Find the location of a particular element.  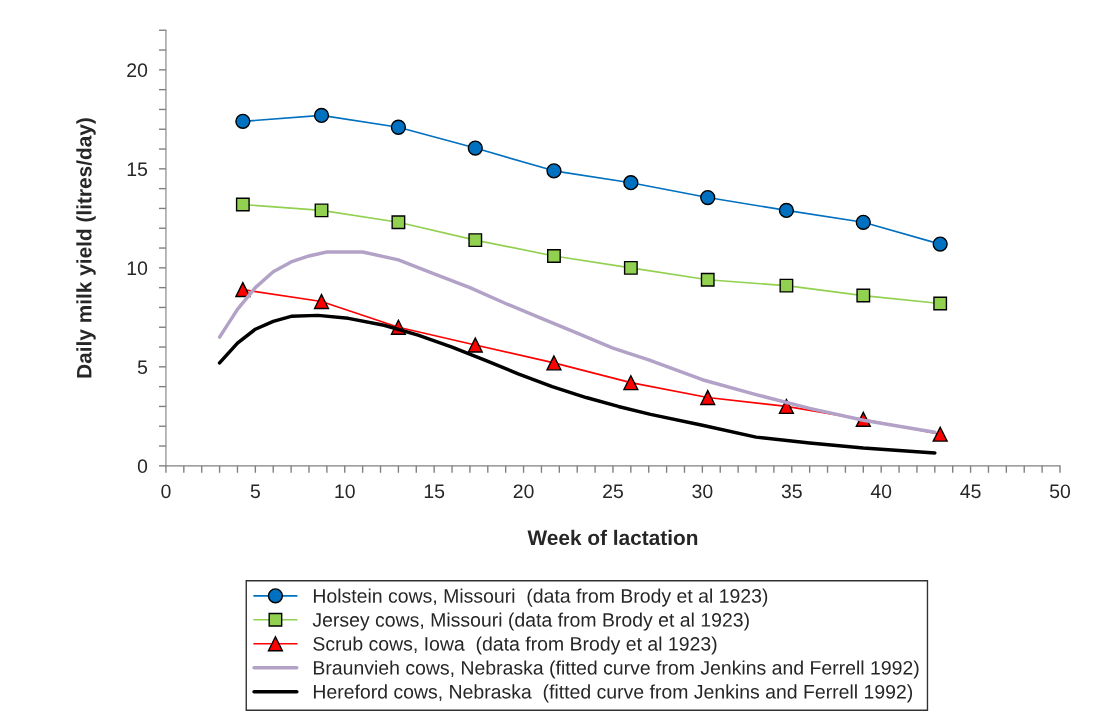

x-tick-label: 40 is located at coordinates (881, 491).